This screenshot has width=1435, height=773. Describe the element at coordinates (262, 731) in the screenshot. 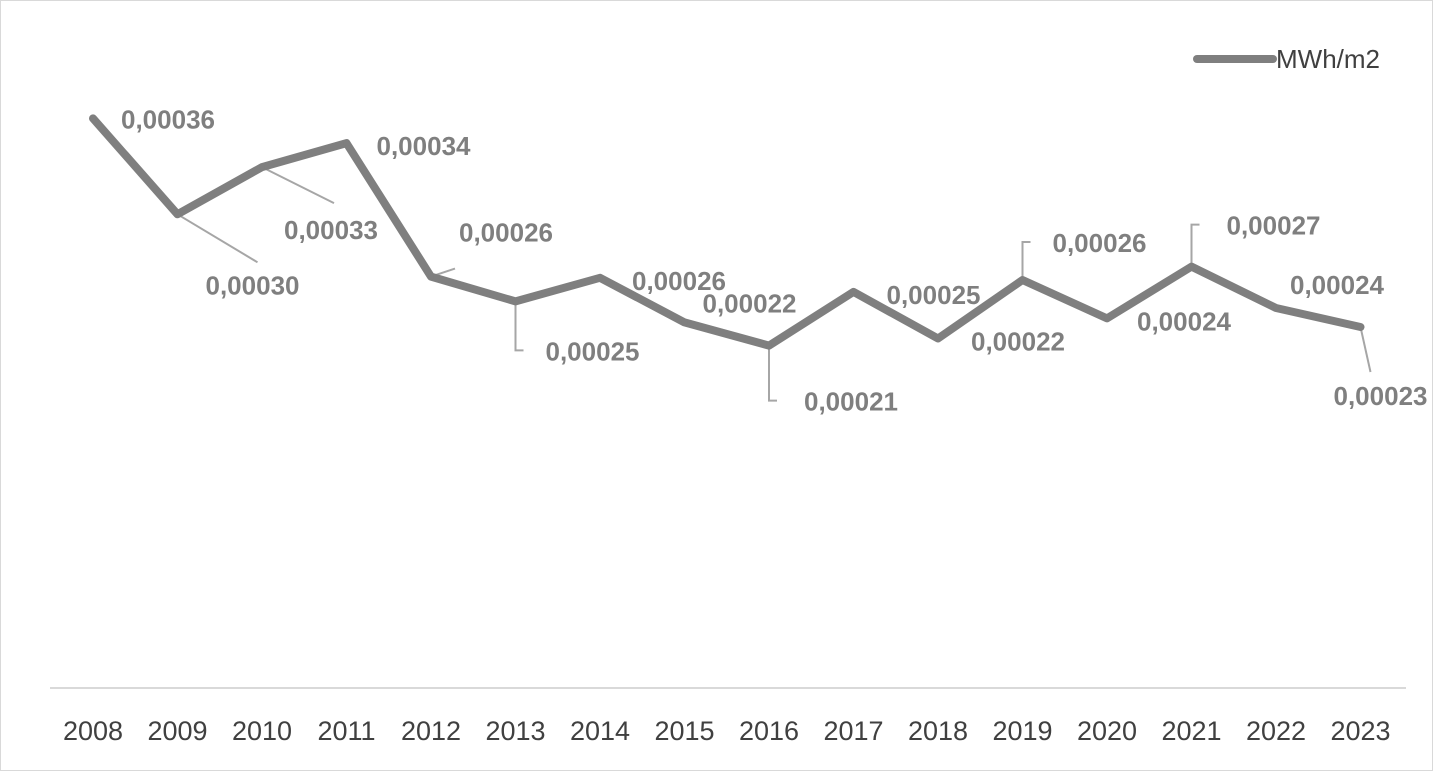

I see `x-tick-label: 2010` at that location.